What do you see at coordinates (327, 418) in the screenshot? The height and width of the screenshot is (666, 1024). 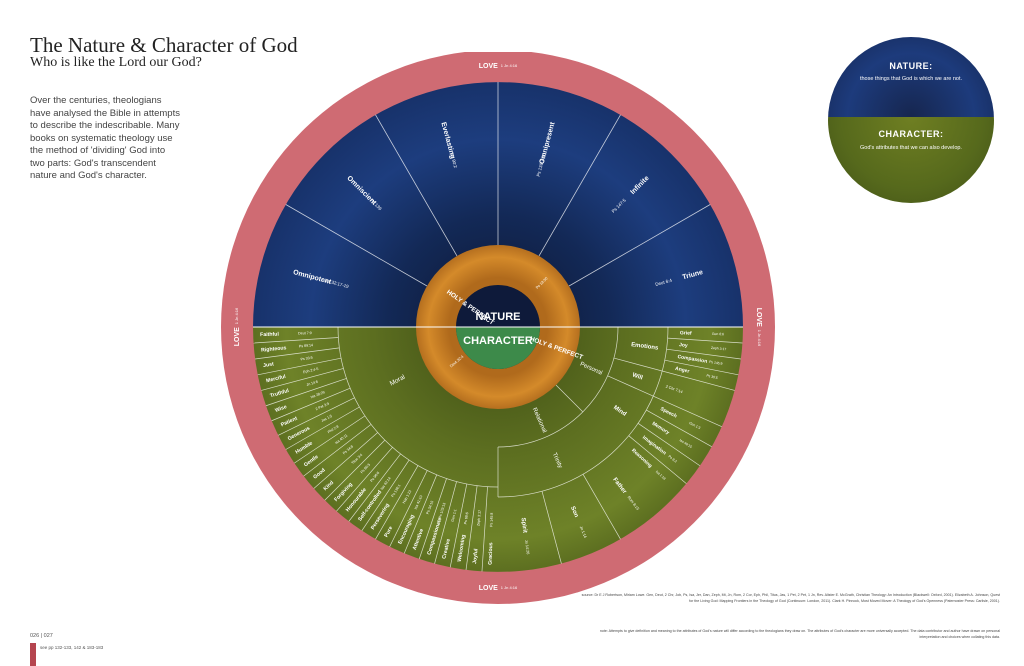 I see `moral-attribute-ref: Jas 1:5` at bounding box center [327, 418].